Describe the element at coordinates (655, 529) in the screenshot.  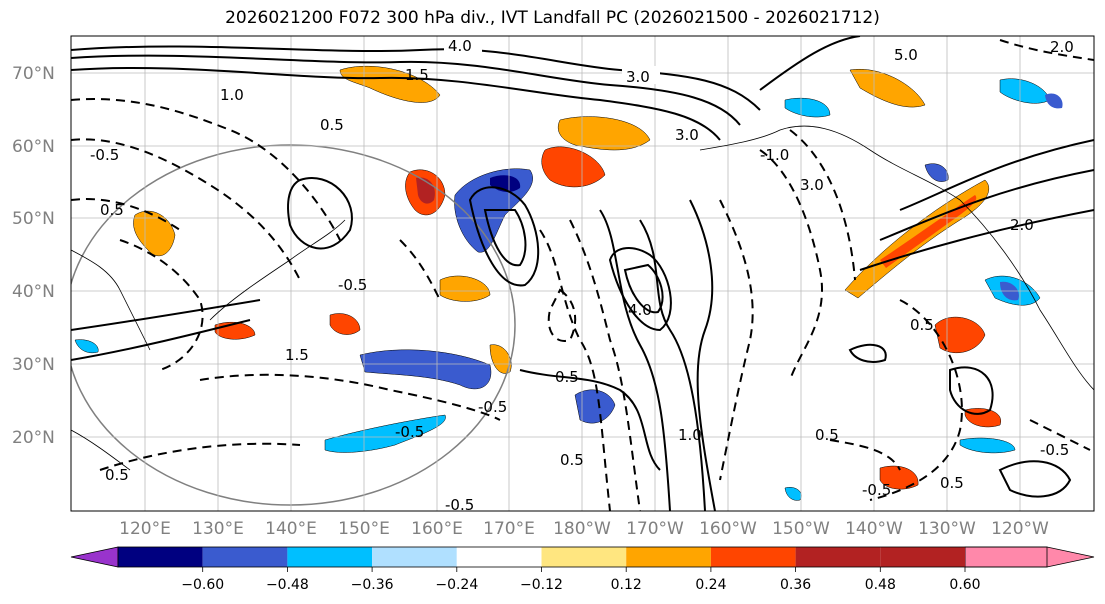
I see `lon-label: 170°W` at that location.